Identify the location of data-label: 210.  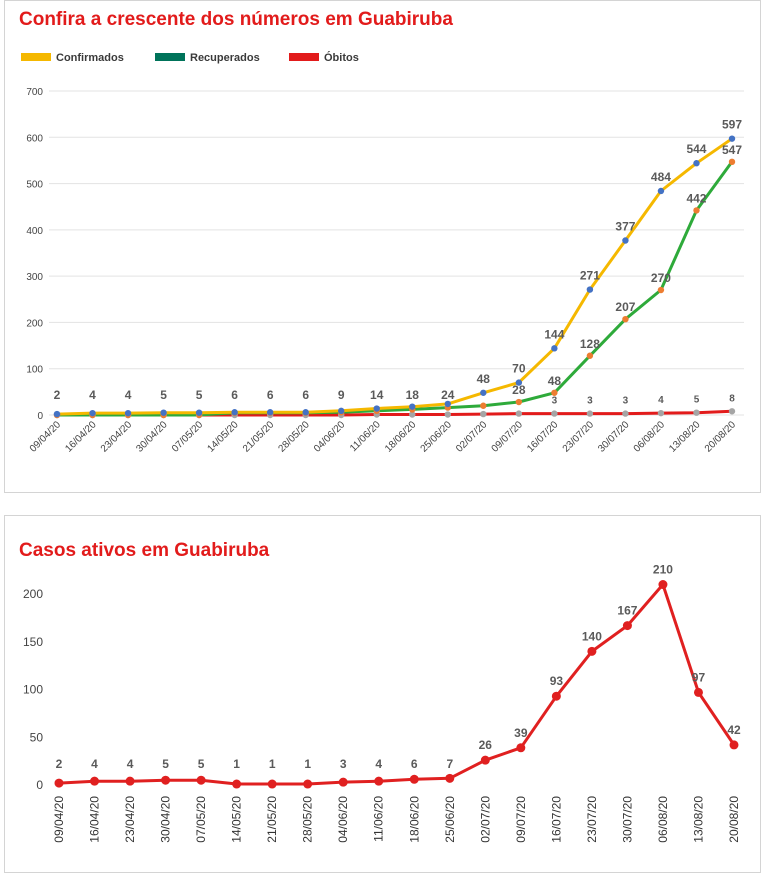
(663, 570).